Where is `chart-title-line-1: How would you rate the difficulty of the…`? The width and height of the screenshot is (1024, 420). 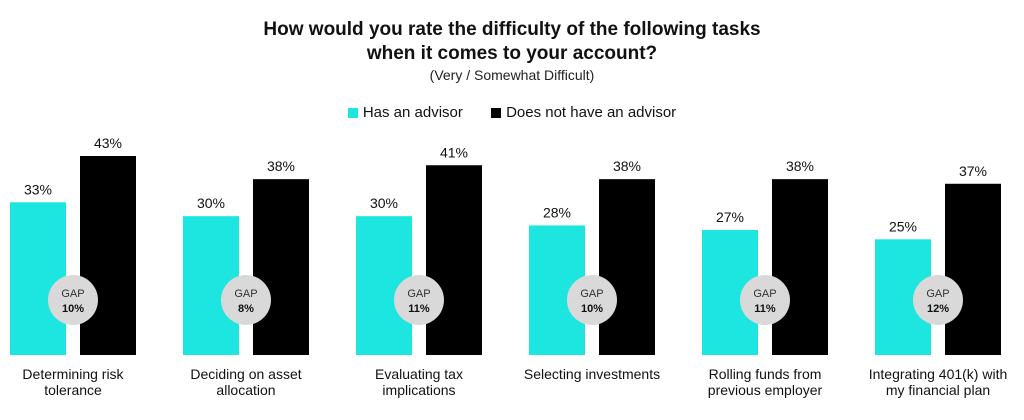 chart-title-line-1: How would you rate the difficulty of the… is located at coordinates (512, 29).